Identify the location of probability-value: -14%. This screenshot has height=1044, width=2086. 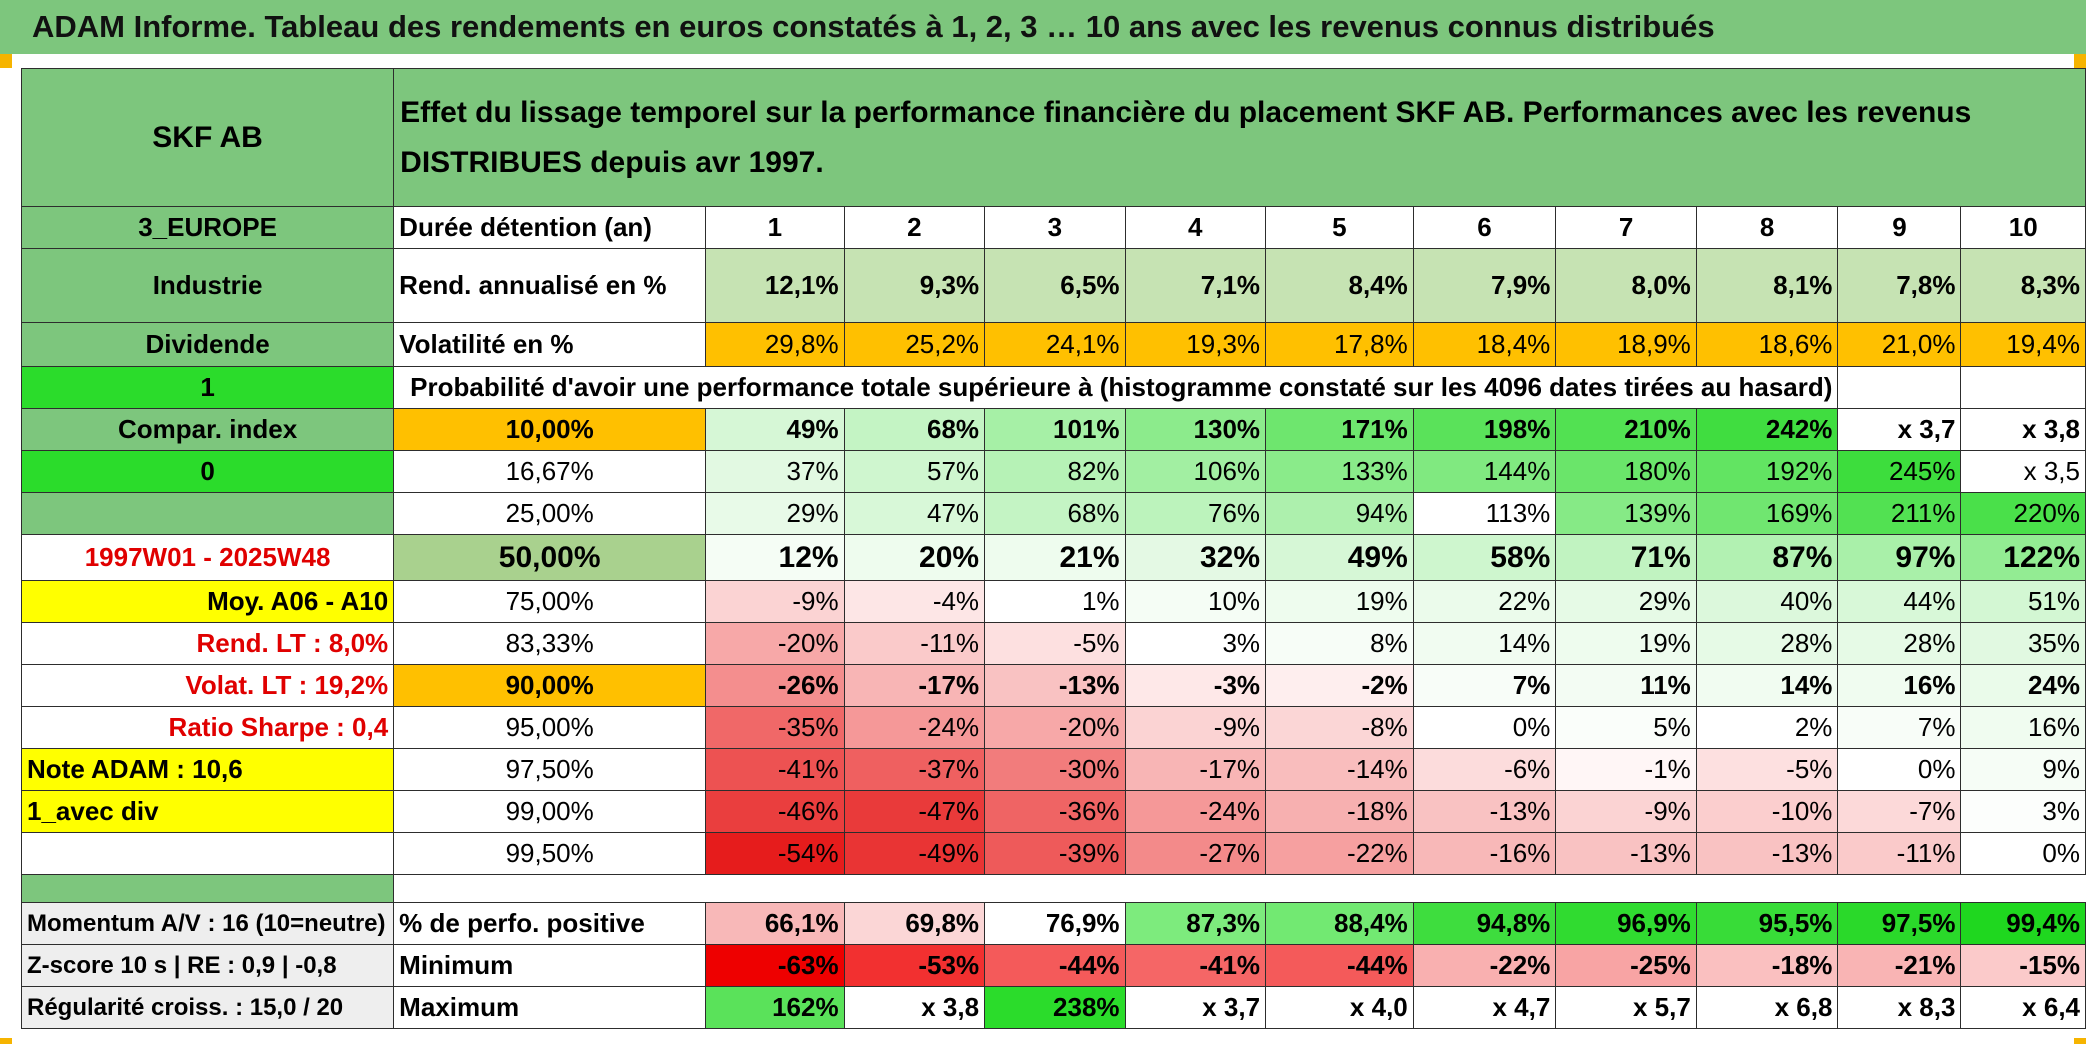
(1339, 769).